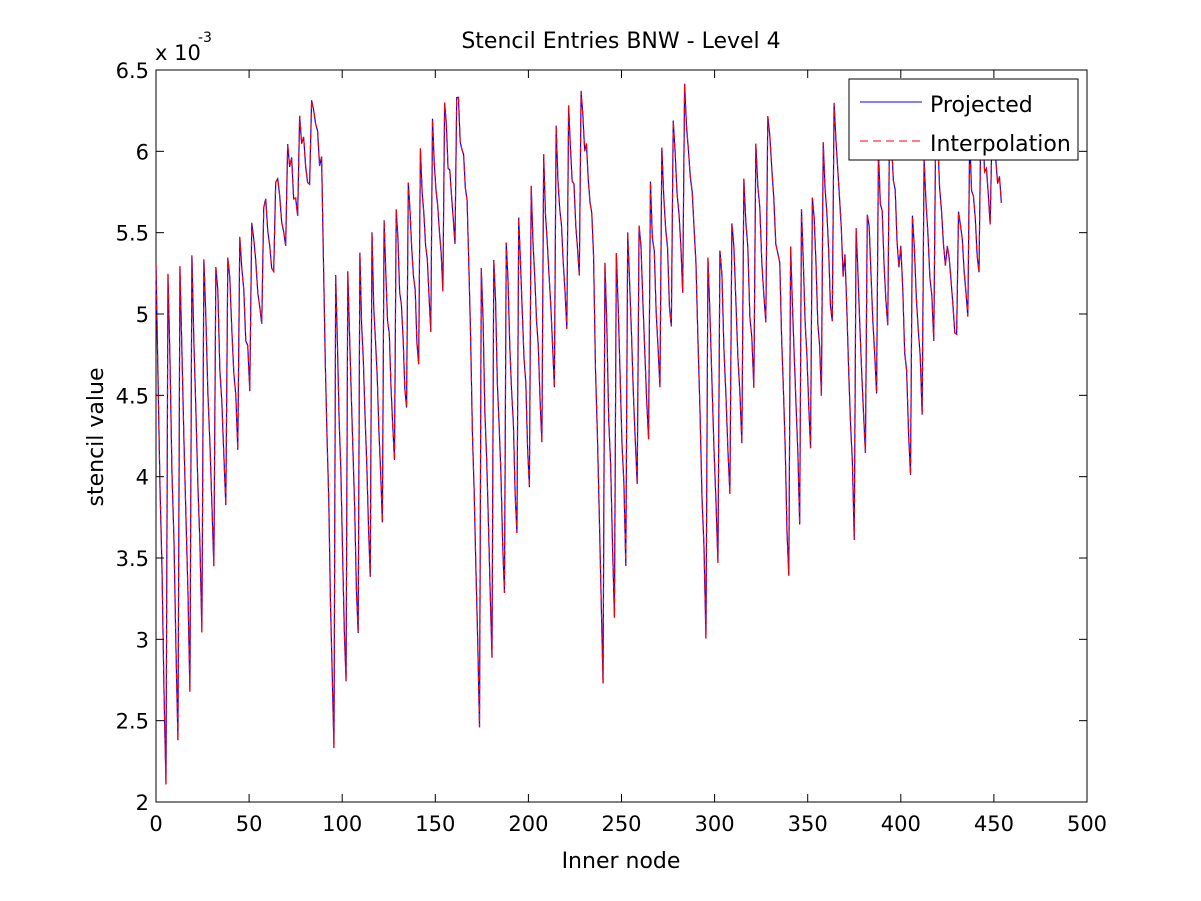  I want to click on x-tick-label: 300, so click(715, 824).